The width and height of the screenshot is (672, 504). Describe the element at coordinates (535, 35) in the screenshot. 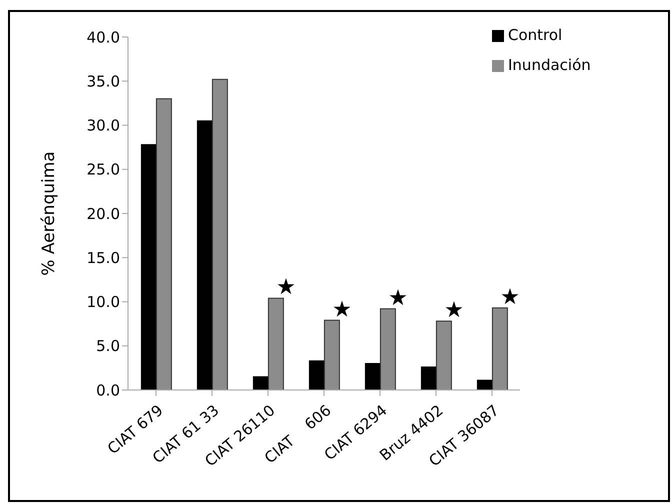

I see `legend-label: Control` at that location.